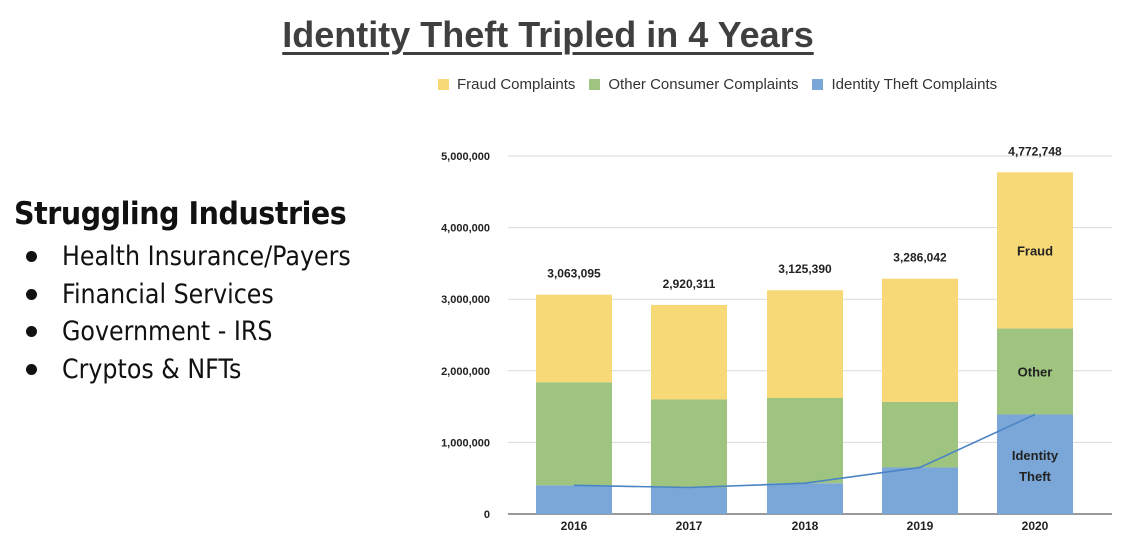 The width and height of the screenshot is (1125, 539). I want to click on list-item: Financial Services, so click(202, 295).